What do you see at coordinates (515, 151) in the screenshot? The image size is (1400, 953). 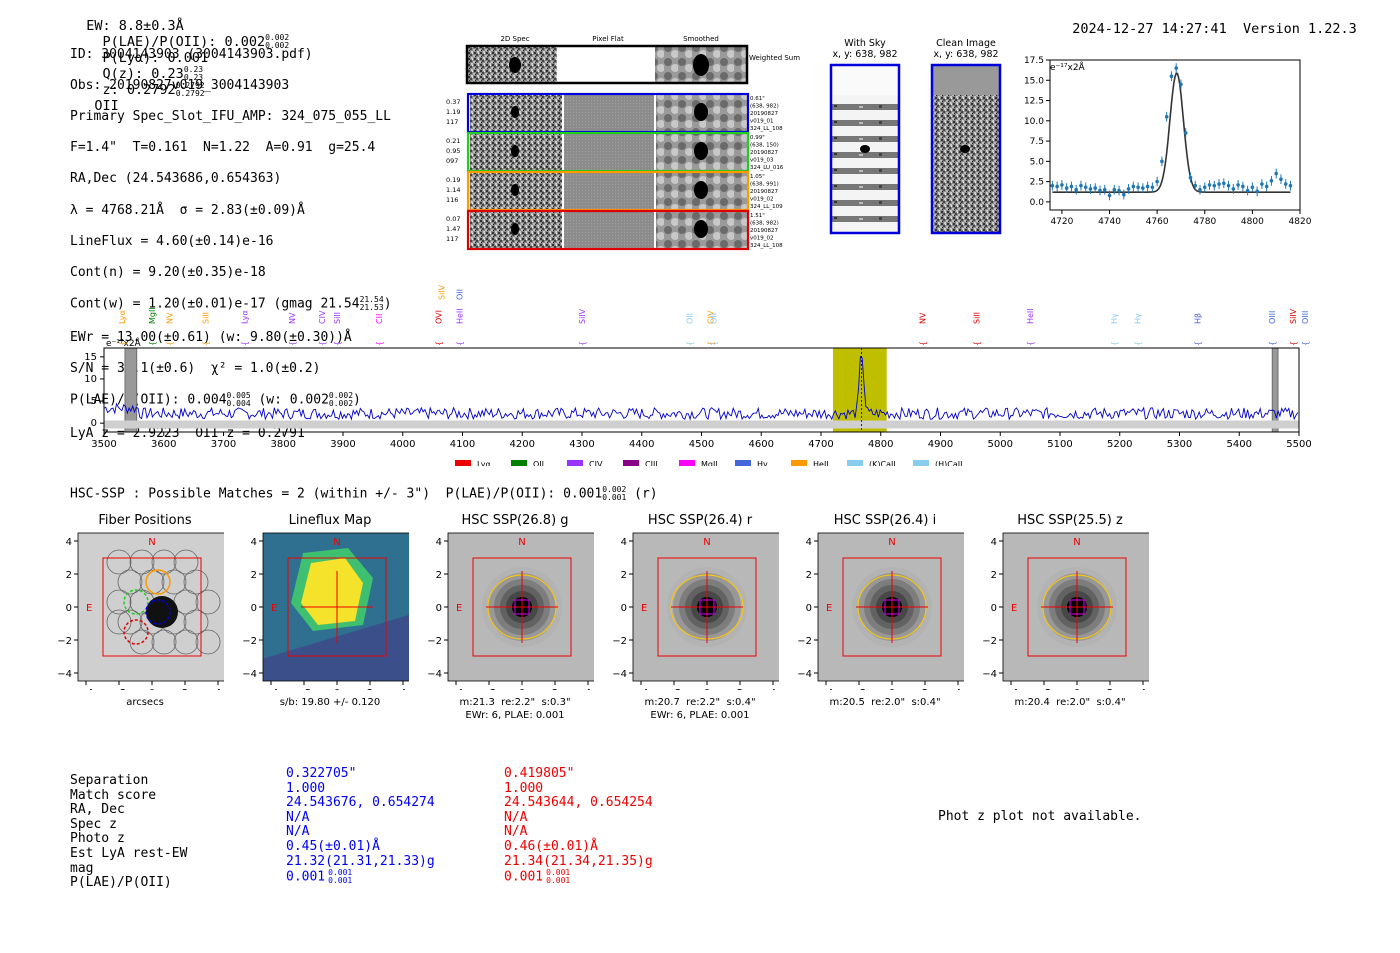 I see `cutout-2d-source` at bounding box center [515, 151].